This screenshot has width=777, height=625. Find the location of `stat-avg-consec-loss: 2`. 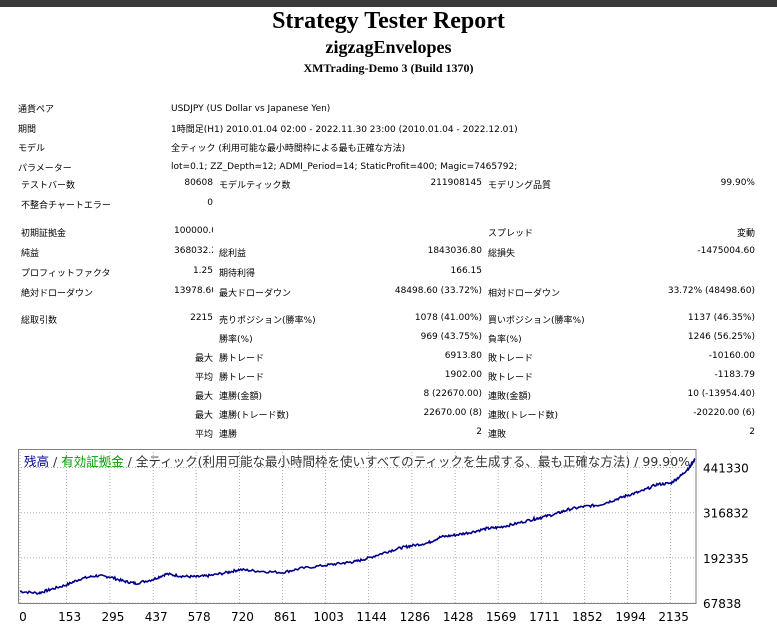

stat-avg-consec-loss: 2 is located at coordinates (752, 432).